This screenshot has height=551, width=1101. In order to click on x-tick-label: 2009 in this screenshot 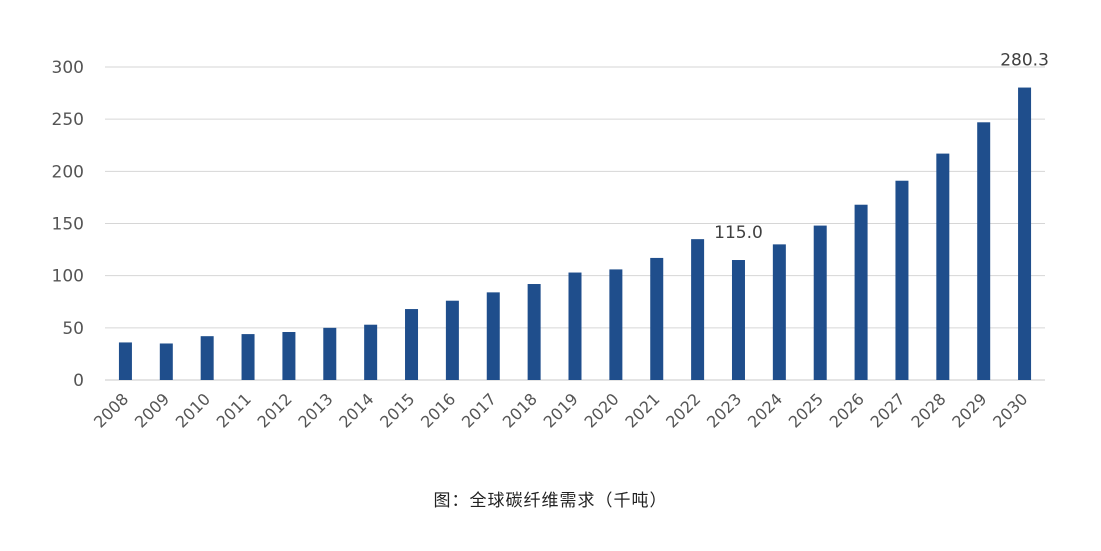, I will do `click(152, 410)`.